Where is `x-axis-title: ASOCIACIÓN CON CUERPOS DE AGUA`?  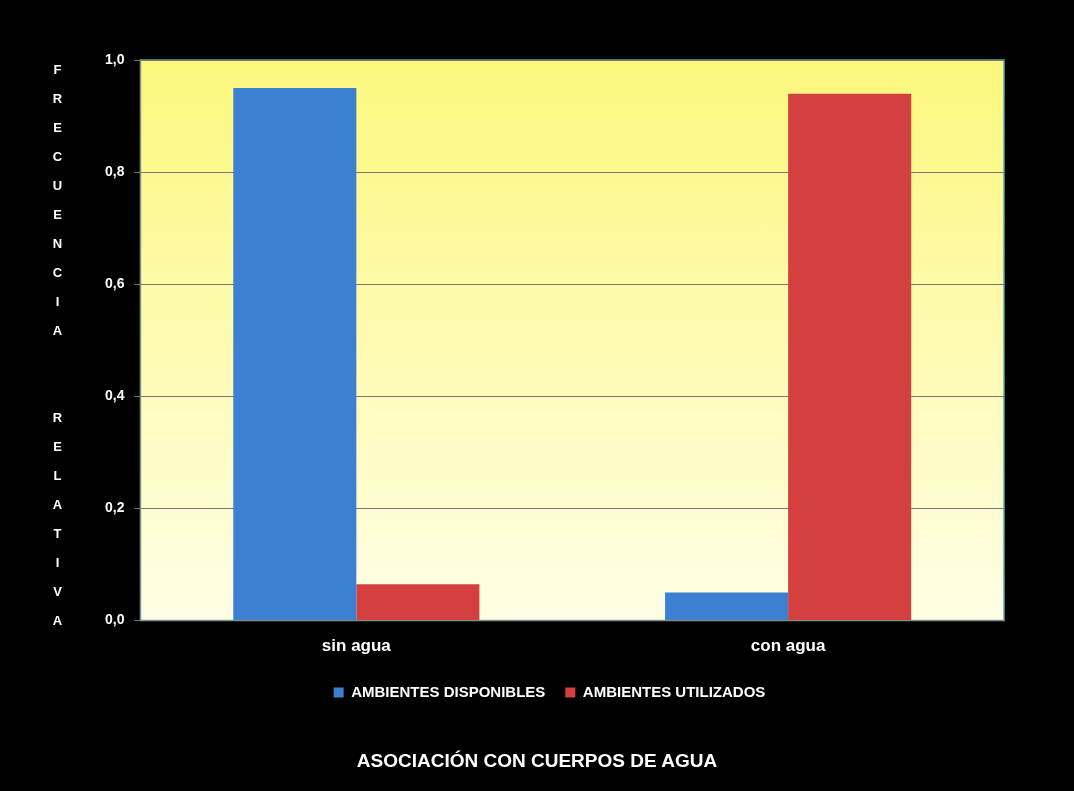
x-axis-title: ASOCIACIÓN CON CUERPOS DE AGUA is located at coordinates (537, 761).